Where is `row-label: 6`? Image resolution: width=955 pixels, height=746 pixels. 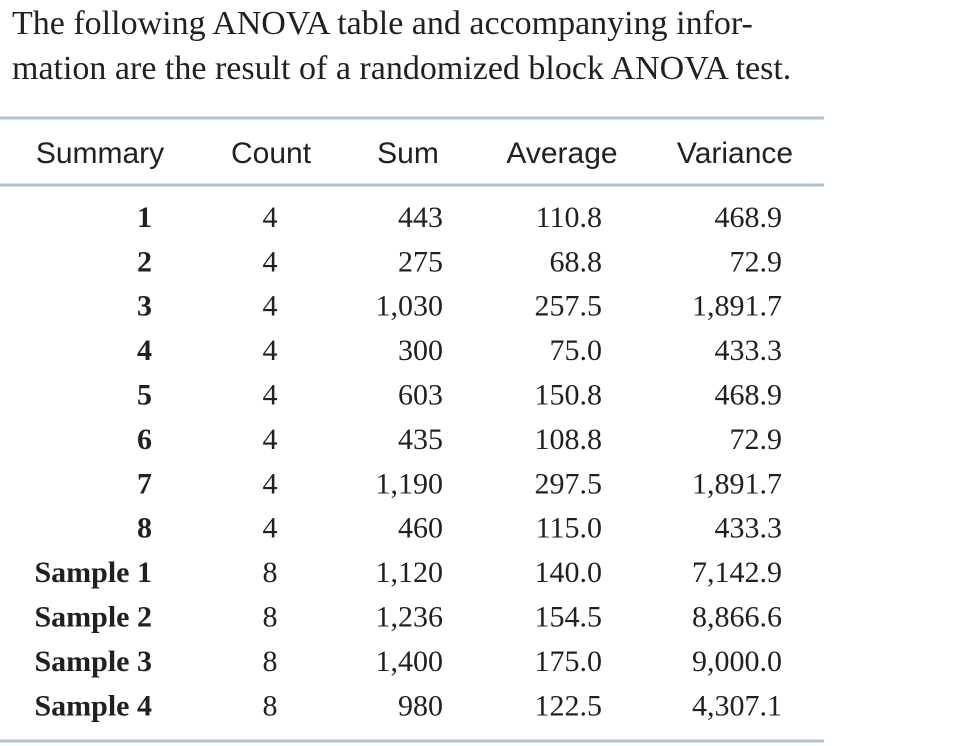 row-label: 6 is located at coordinates (144, 439).